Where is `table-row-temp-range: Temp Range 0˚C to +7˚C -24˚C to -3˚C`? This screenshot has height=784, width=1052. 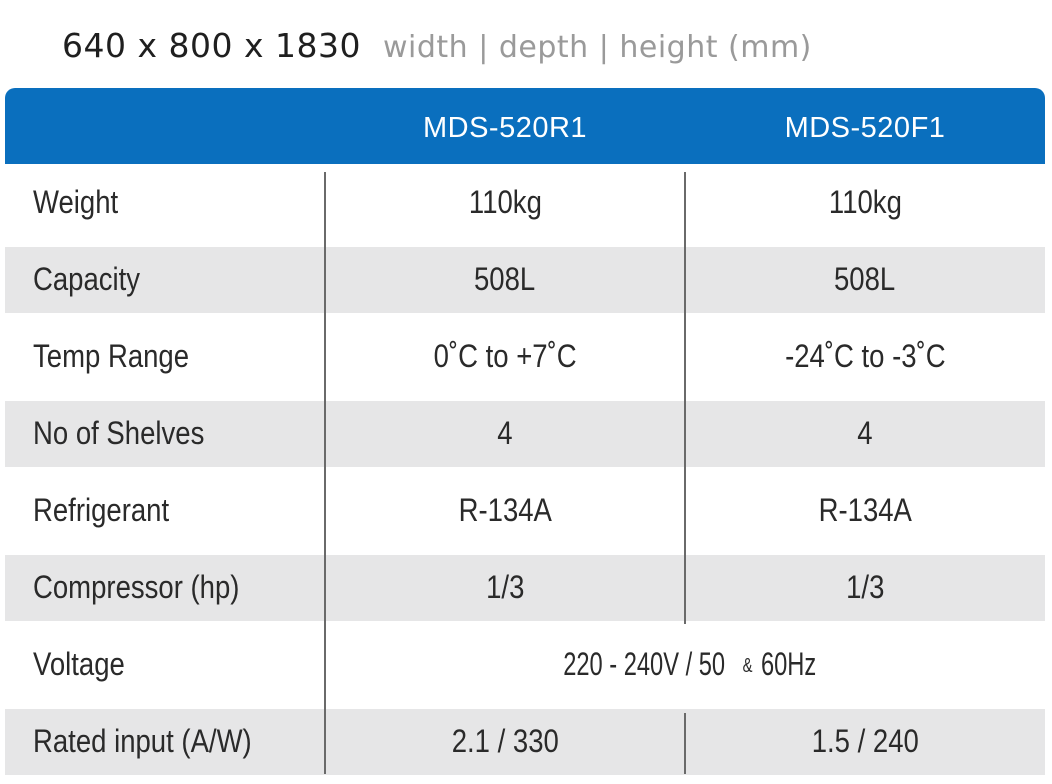 table-row-temp-range: Temp Range 0˚C to +7˚C -24˚C to -3˚C is located at coordinates (525, 356).